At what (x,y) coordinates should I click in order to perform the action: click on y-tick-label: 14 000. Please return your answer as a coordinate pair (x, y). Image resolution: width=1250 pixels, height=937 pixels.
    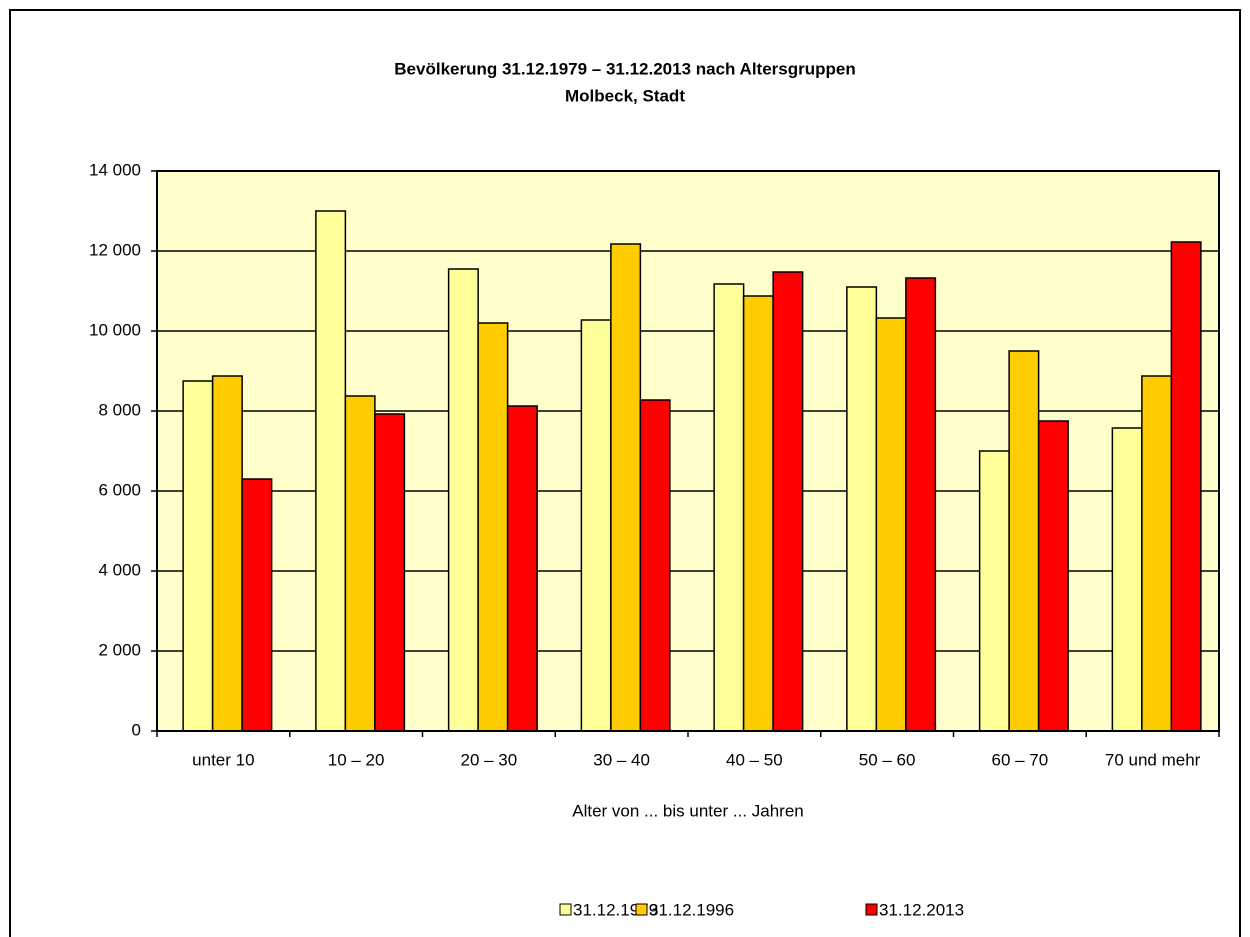
    Looking at the image, I should click on (115, 169).